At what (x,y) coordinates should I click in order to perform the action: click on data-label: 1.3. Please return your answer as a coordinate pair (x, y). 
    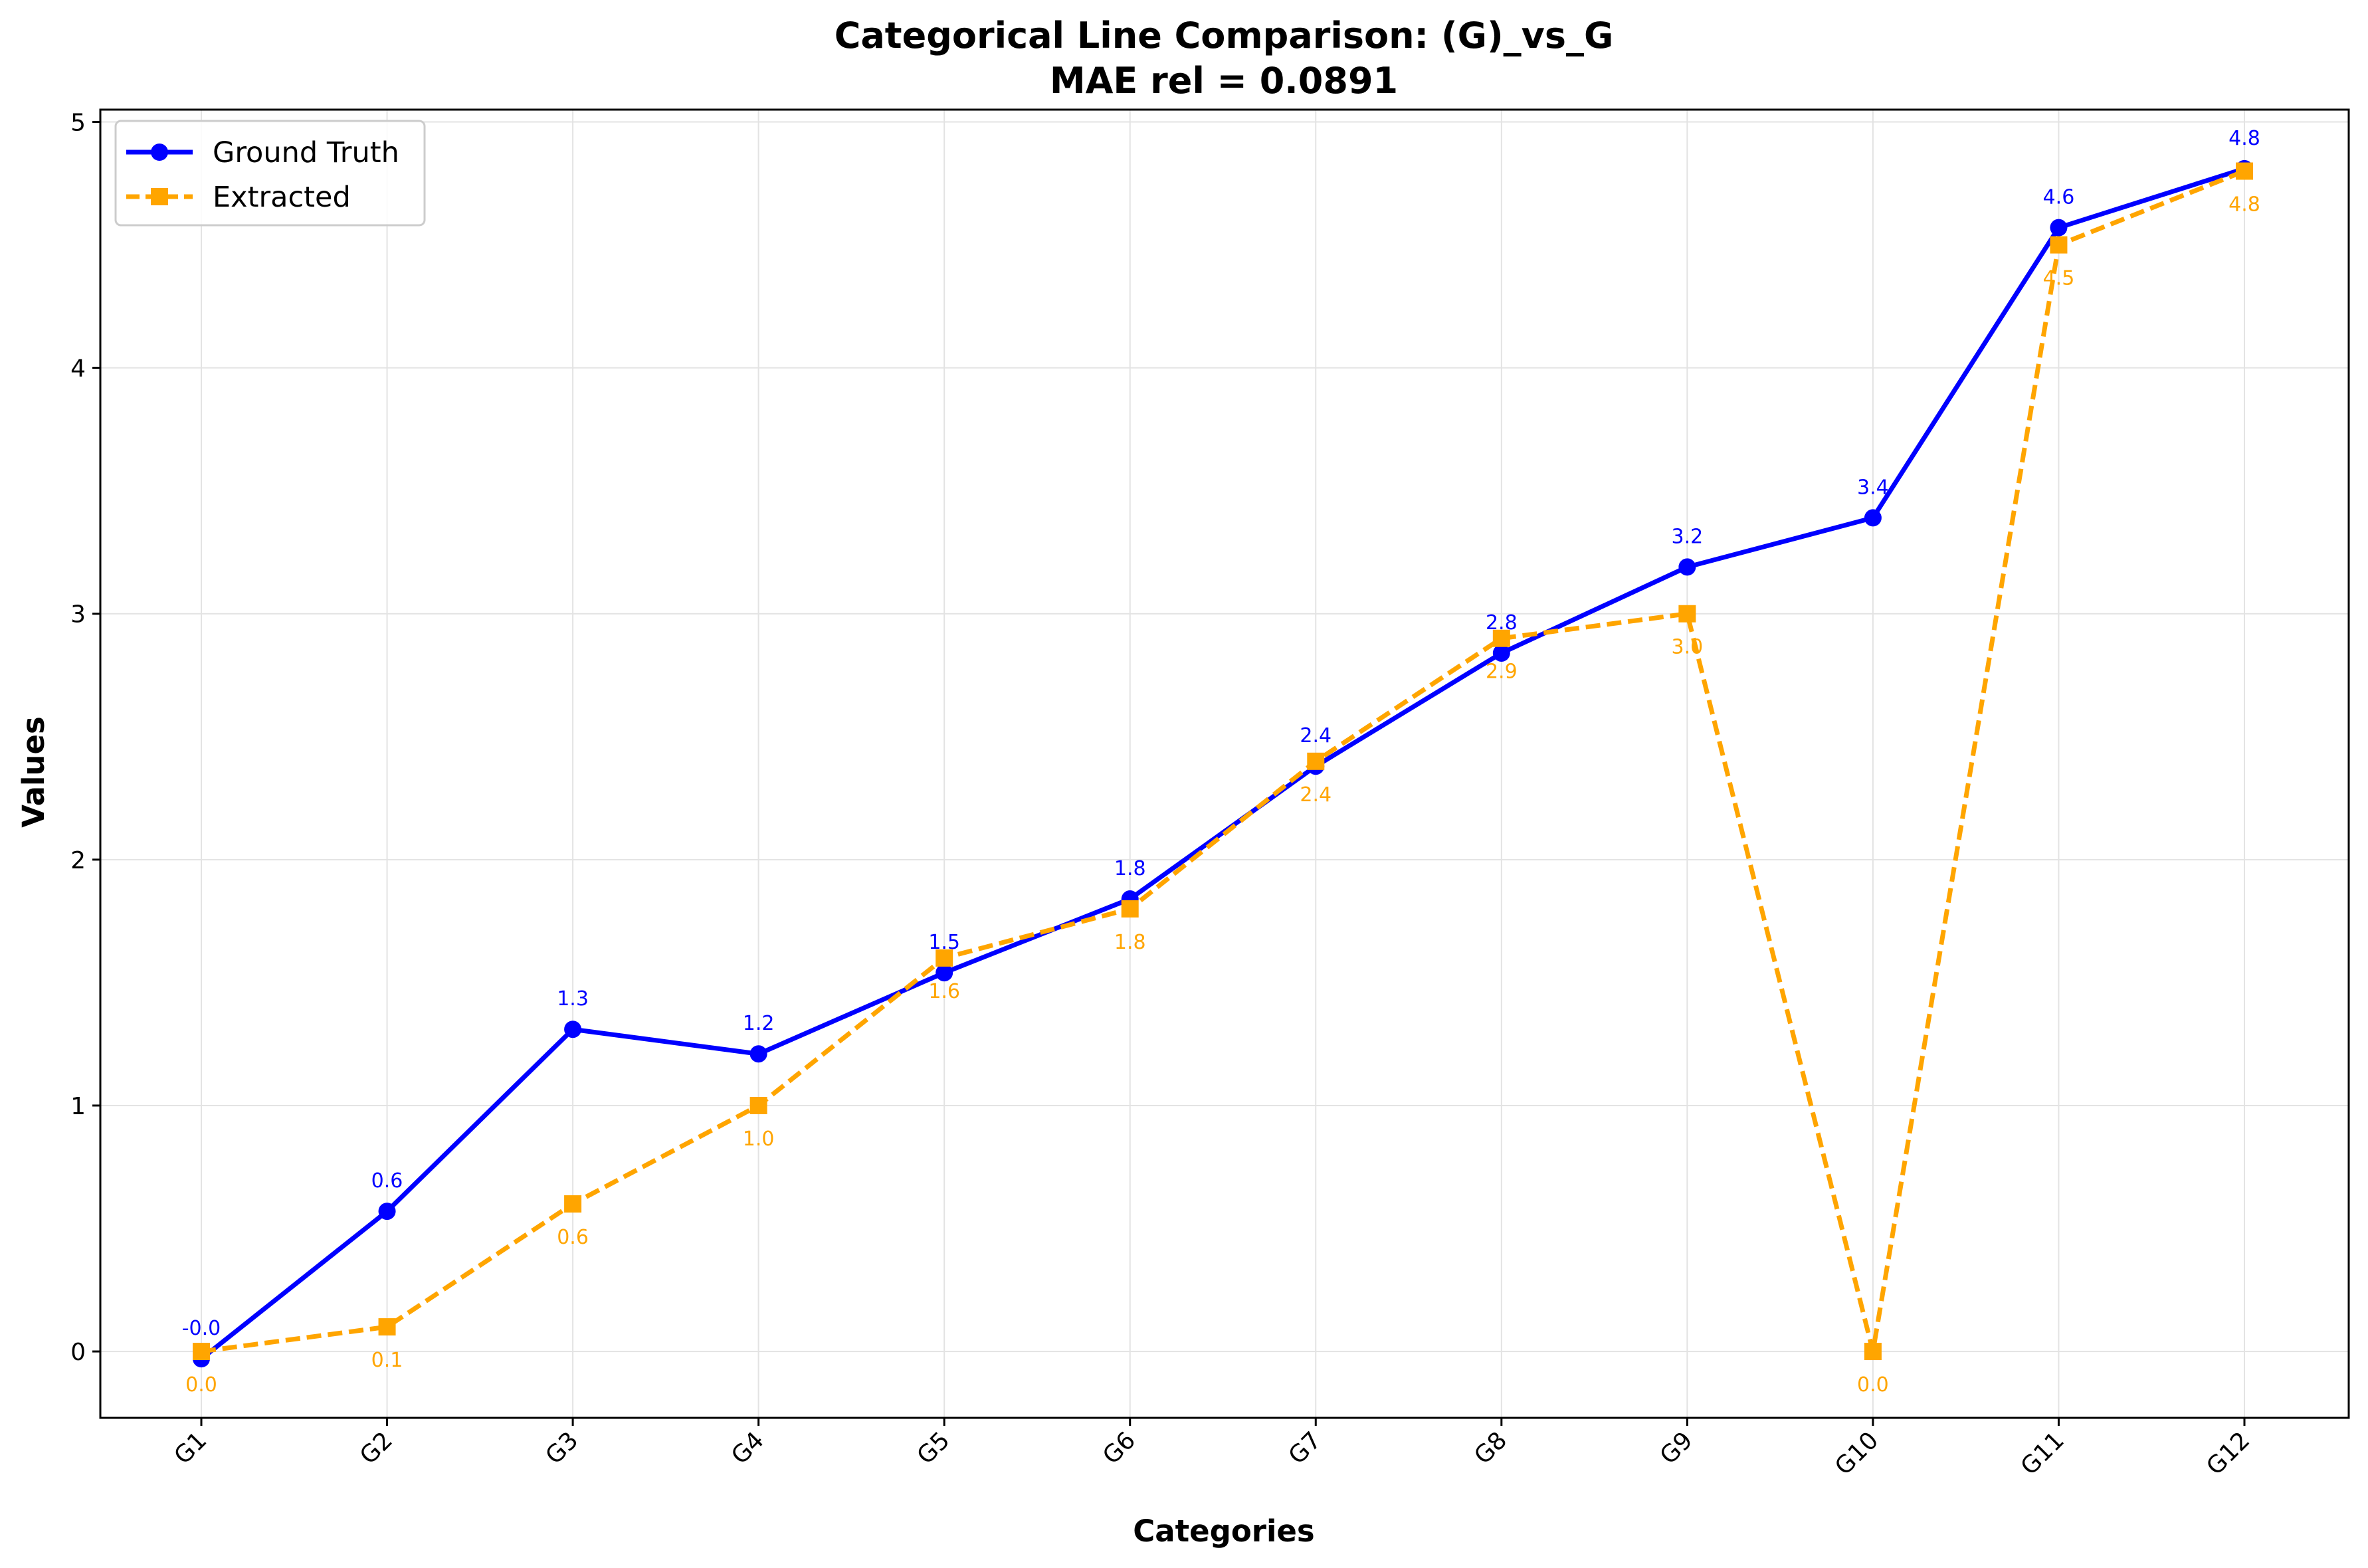
    Looking at the image, I should click on (573, 999).